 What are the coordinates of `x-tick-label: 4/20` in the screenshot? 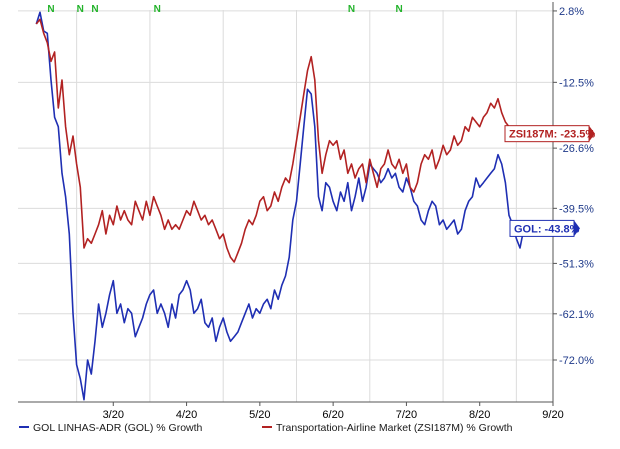 It's located at (186, 415).